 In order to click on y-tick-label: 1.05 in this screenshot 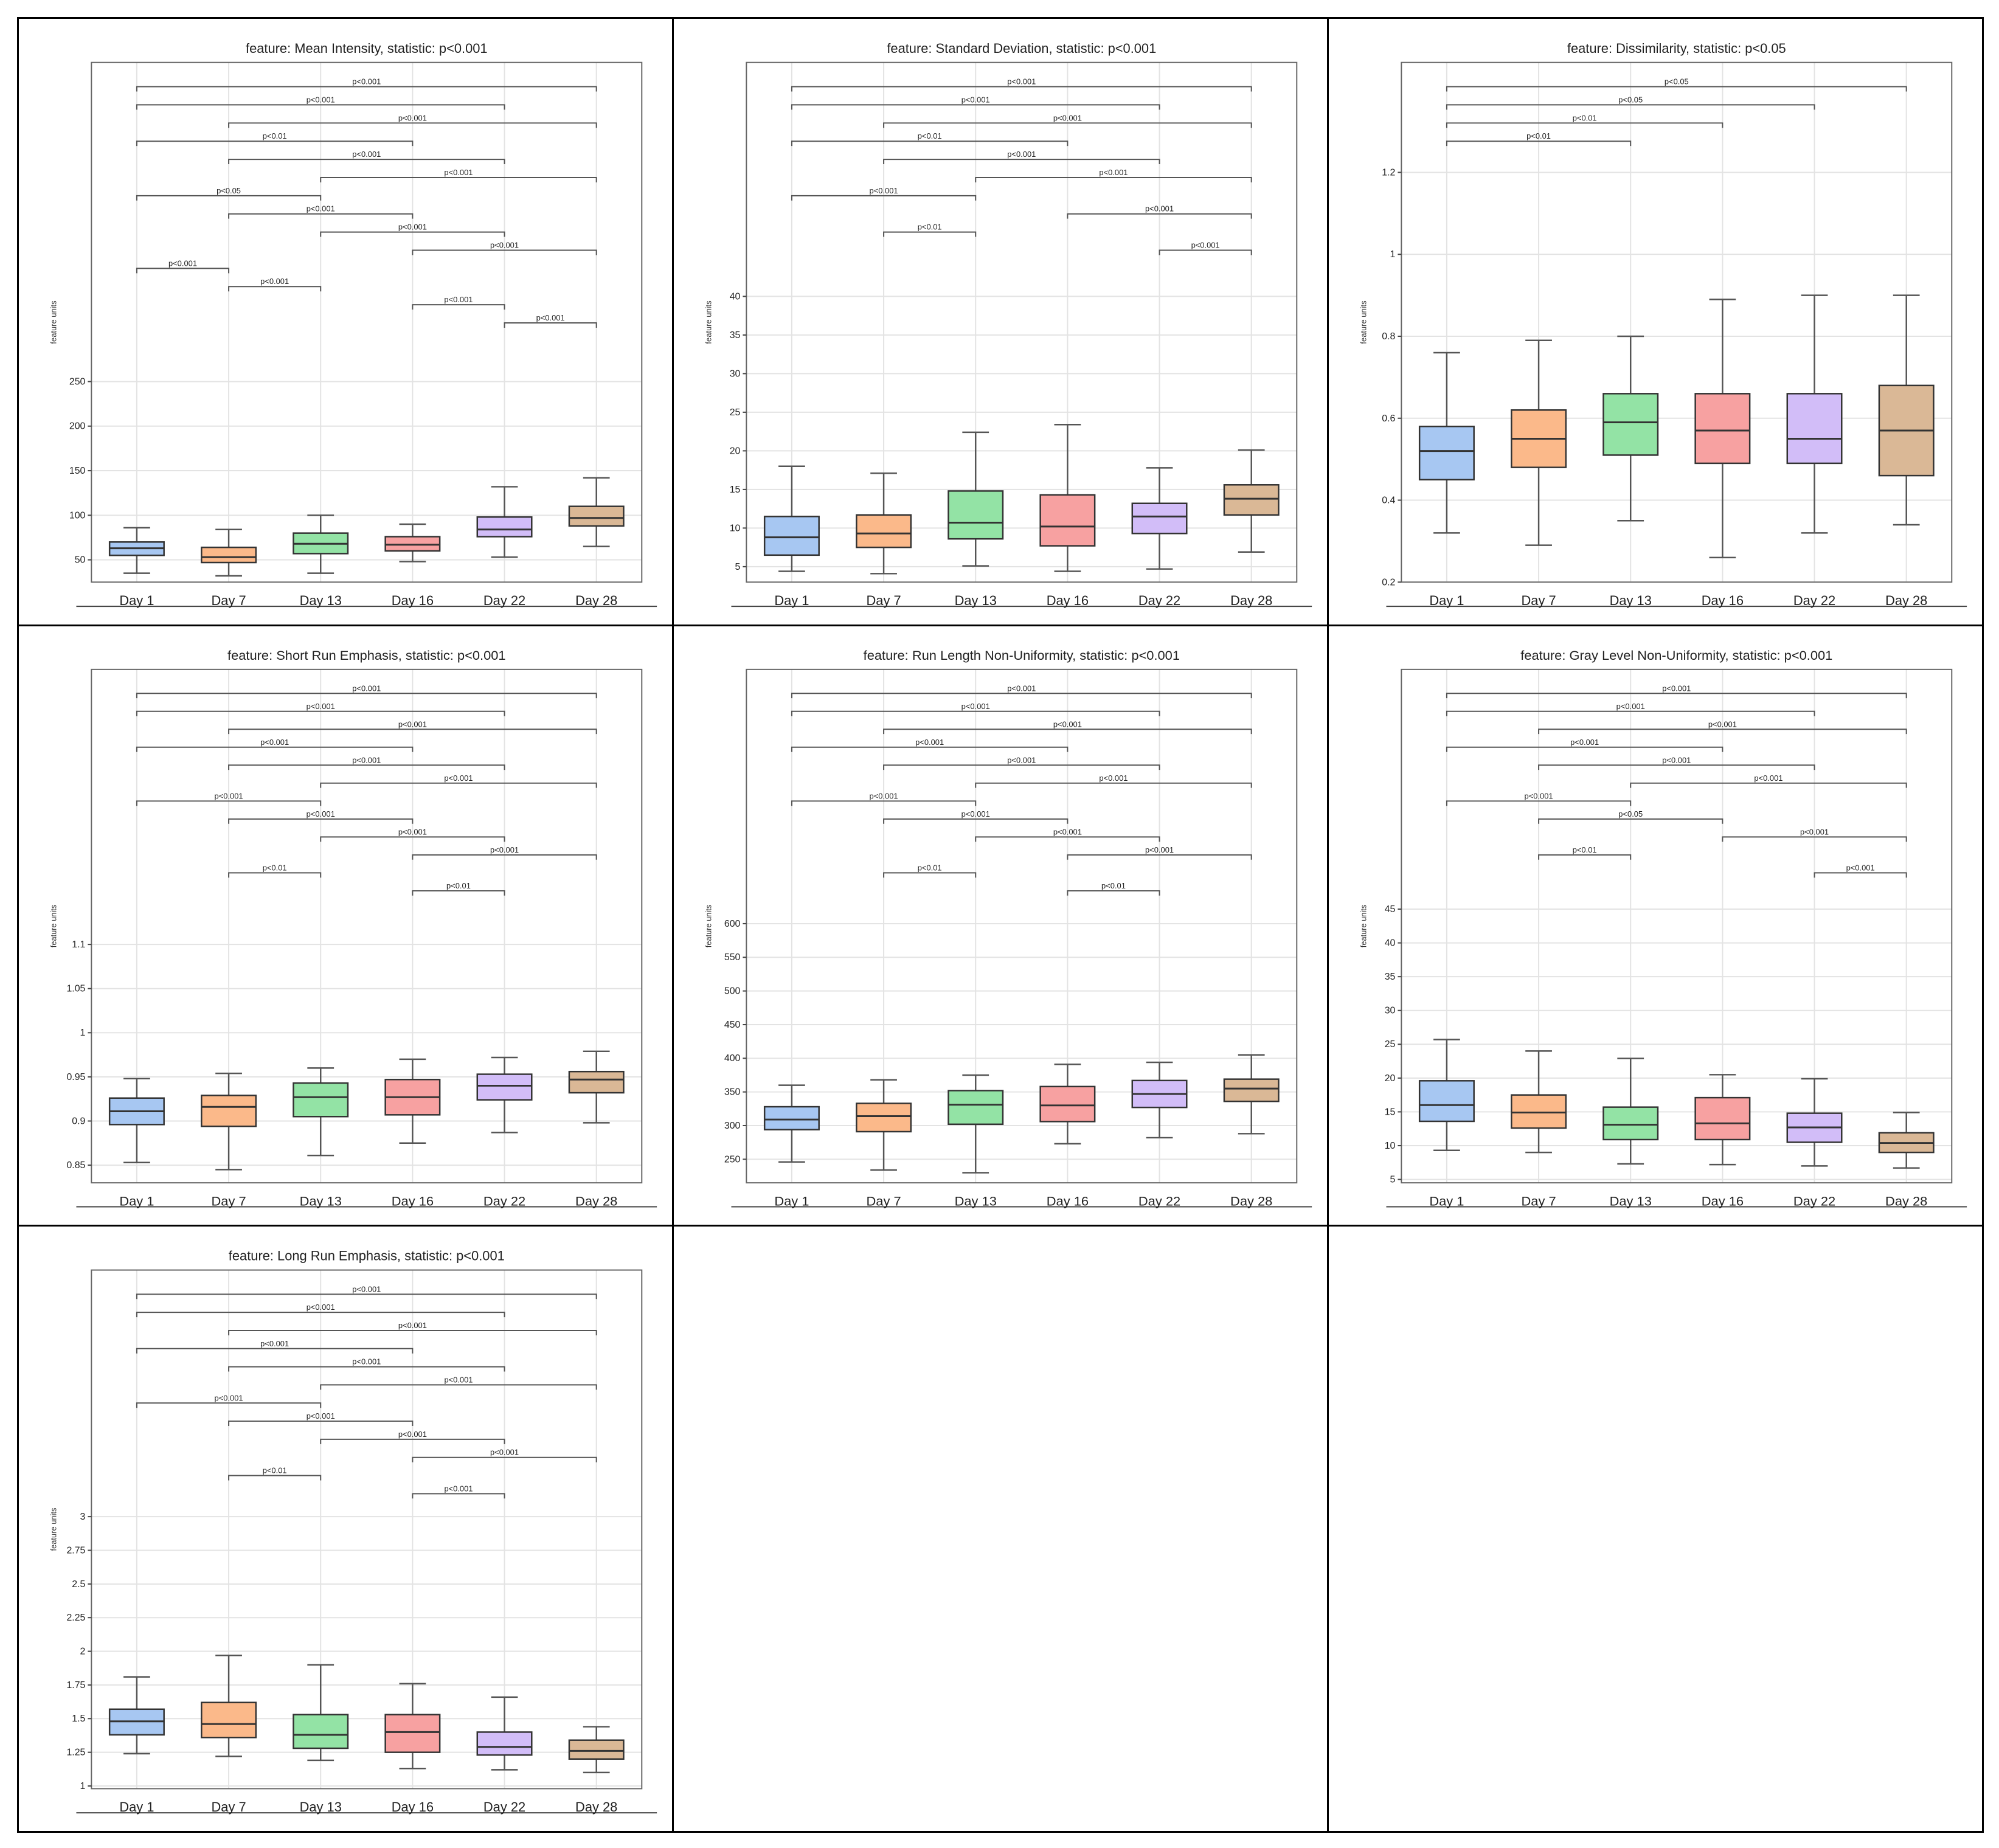, I will do `click(75, 989)`.